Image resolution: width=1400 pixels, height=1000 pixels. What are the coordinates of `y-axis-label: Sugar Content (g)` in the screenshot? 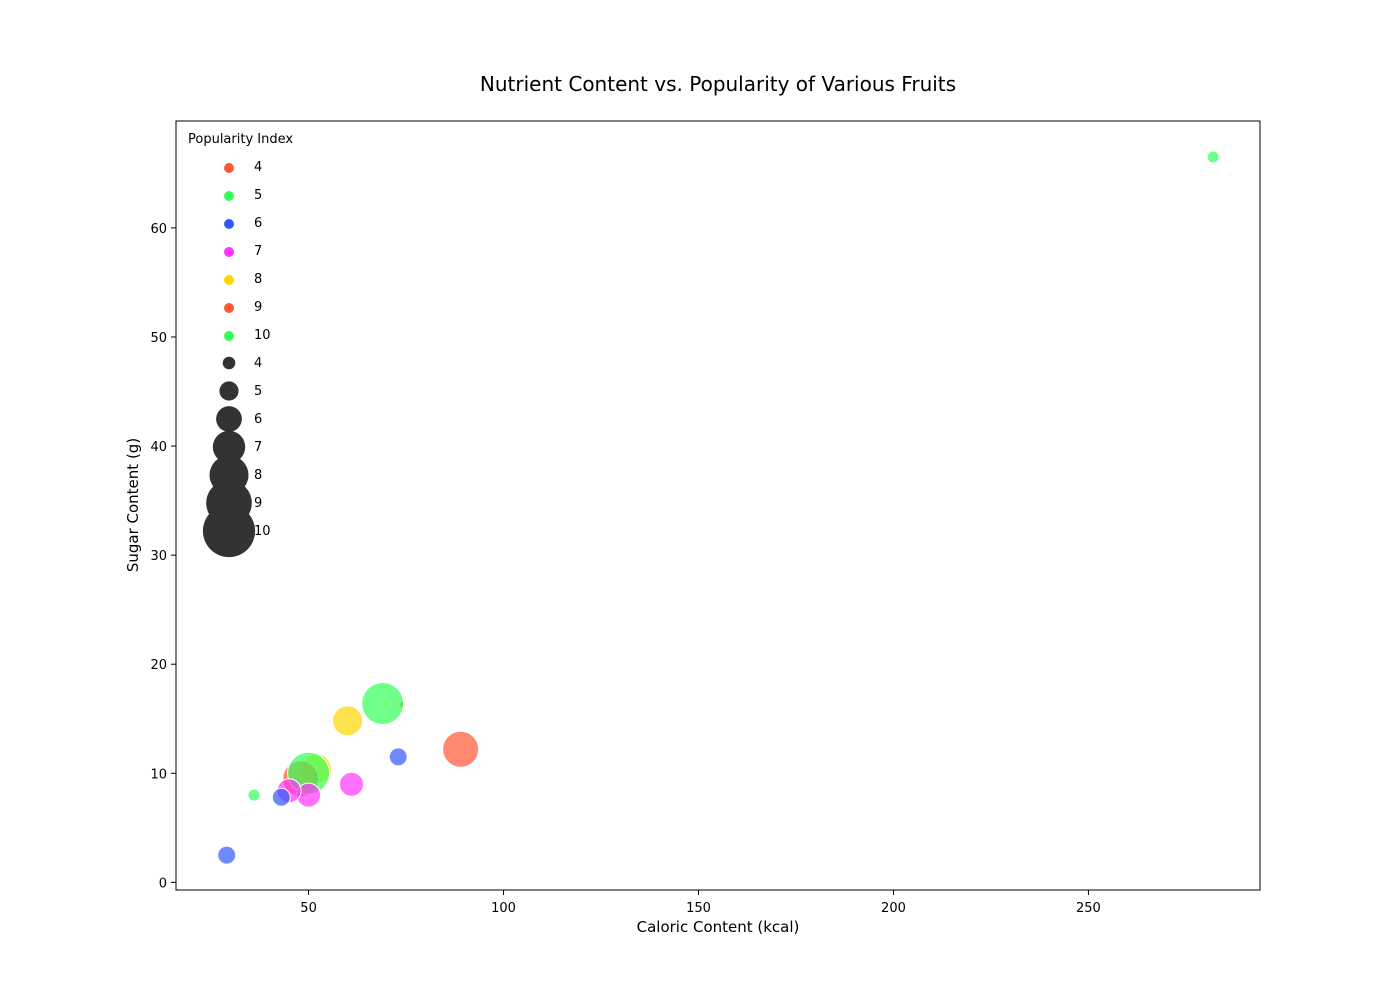 It's located at (133, 505).